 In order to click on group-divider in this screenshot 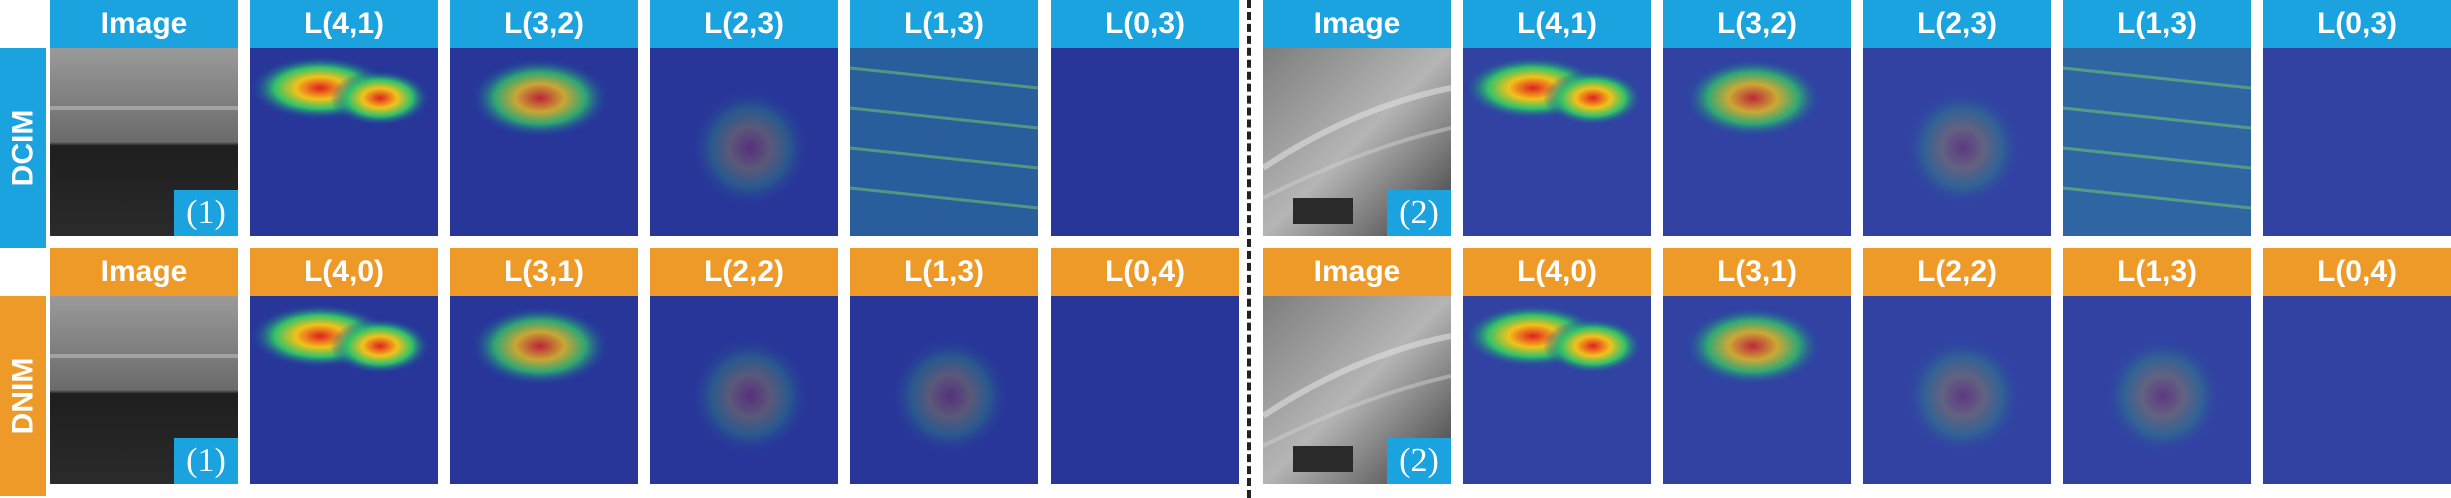, I will do `click(1249, 249)`.